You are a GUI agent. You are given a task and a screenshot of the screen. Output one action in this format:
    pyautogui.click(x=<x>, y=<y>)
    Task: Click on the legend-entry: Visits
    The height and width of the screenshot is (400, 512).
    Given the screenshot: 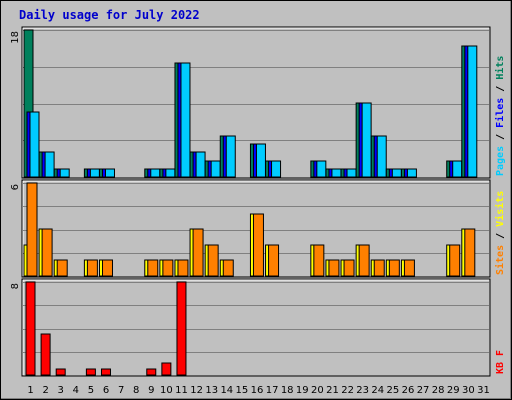 What is the action you would take?
    pyautogui.click(x=500, y=209)
    